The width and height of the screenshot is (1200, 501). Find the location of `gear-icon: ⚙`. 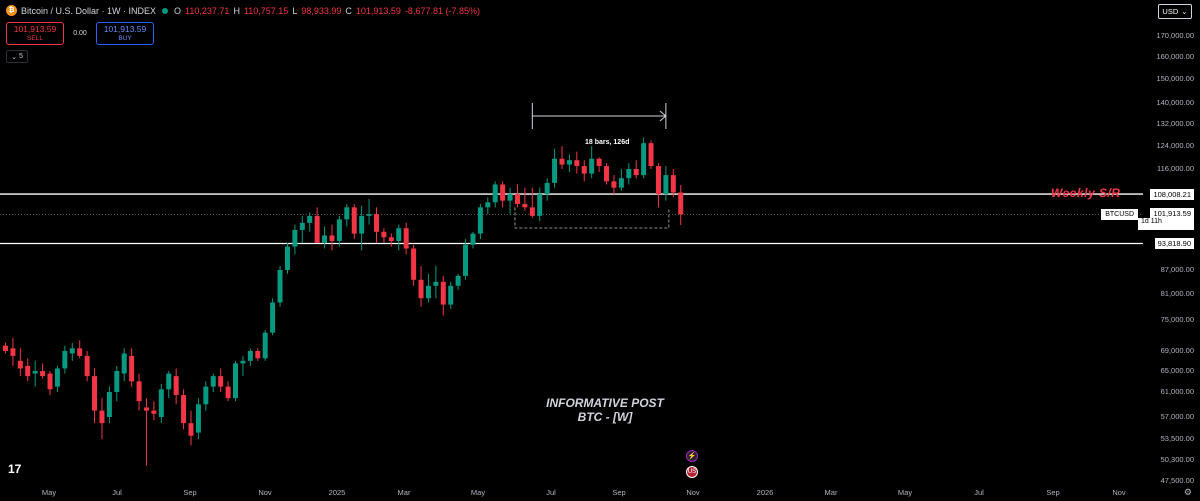

gear-icon: ⚙ is located at coordinates (1187, 492).